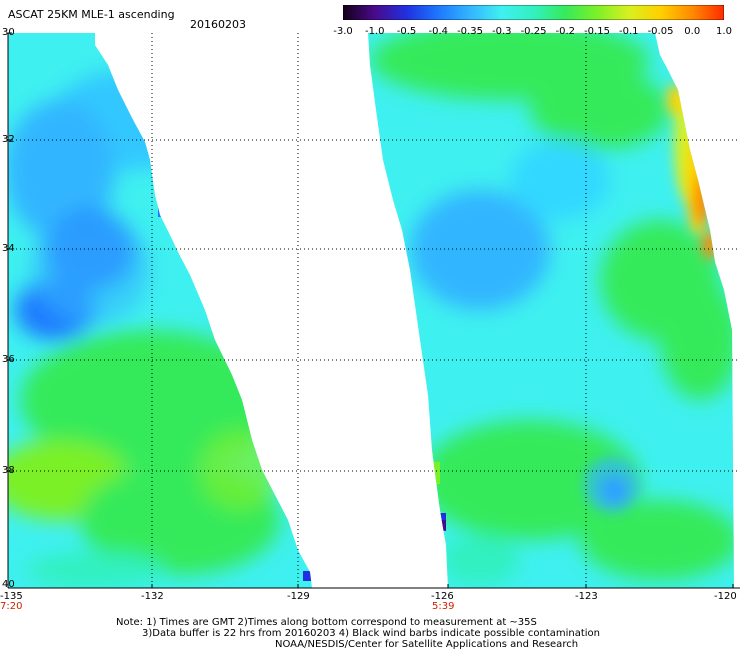 This screenshot has height=651, width=740. I want to click on colorbar-label: -3.0, so click(343, 31).